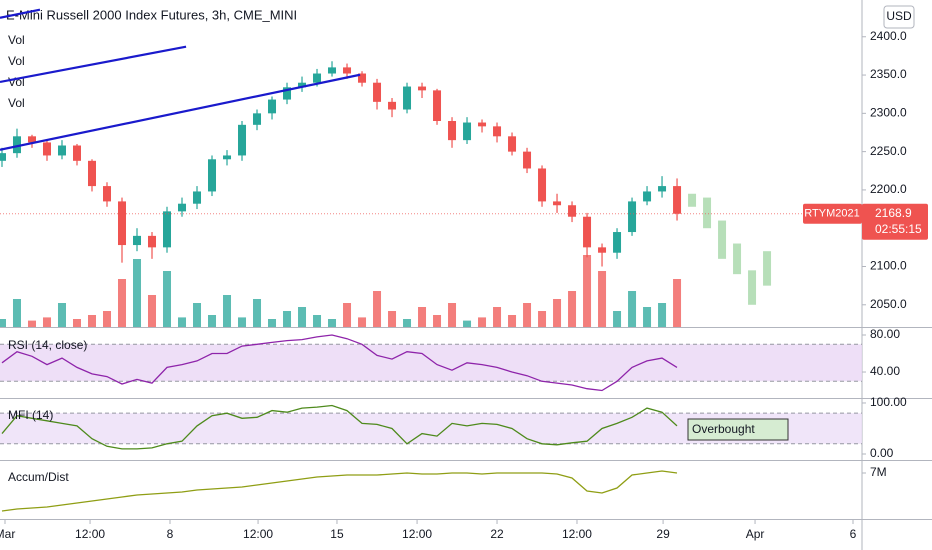 The image size is (932, 550). What do you see at coordinates (899, 17) in the screenshot?
I see `currency-box` at bounding box center [899, 17].